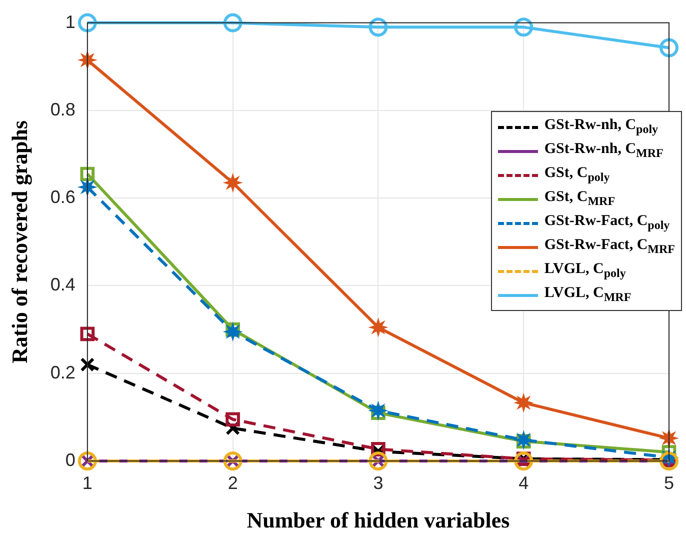  What do you see at coordinates (63, 197) in the screenshot?
I see `y-tick-label: 0.6` at bounding box center [63, 197].